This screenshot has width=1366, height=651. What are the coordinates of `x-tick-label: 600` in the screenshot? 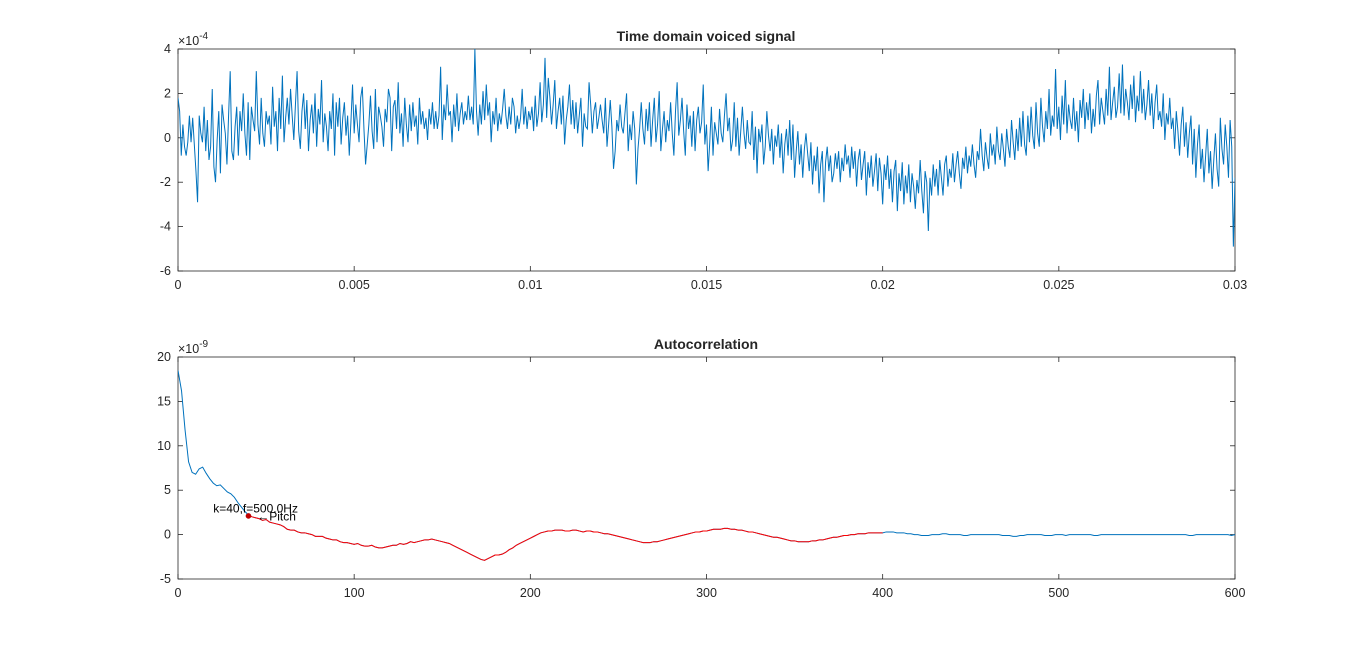 It's located at (1235, 593).